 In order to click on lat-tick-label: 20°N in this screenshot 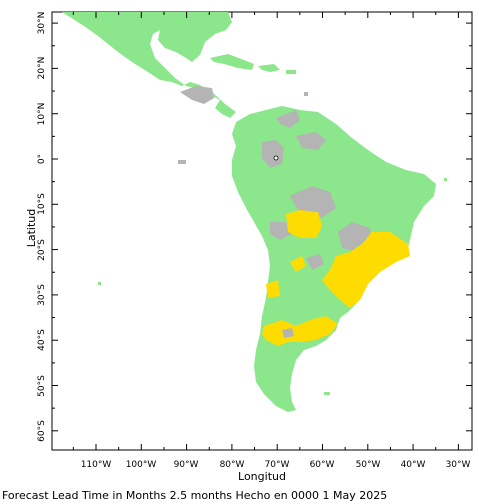, I will do `click(42, 68)`.